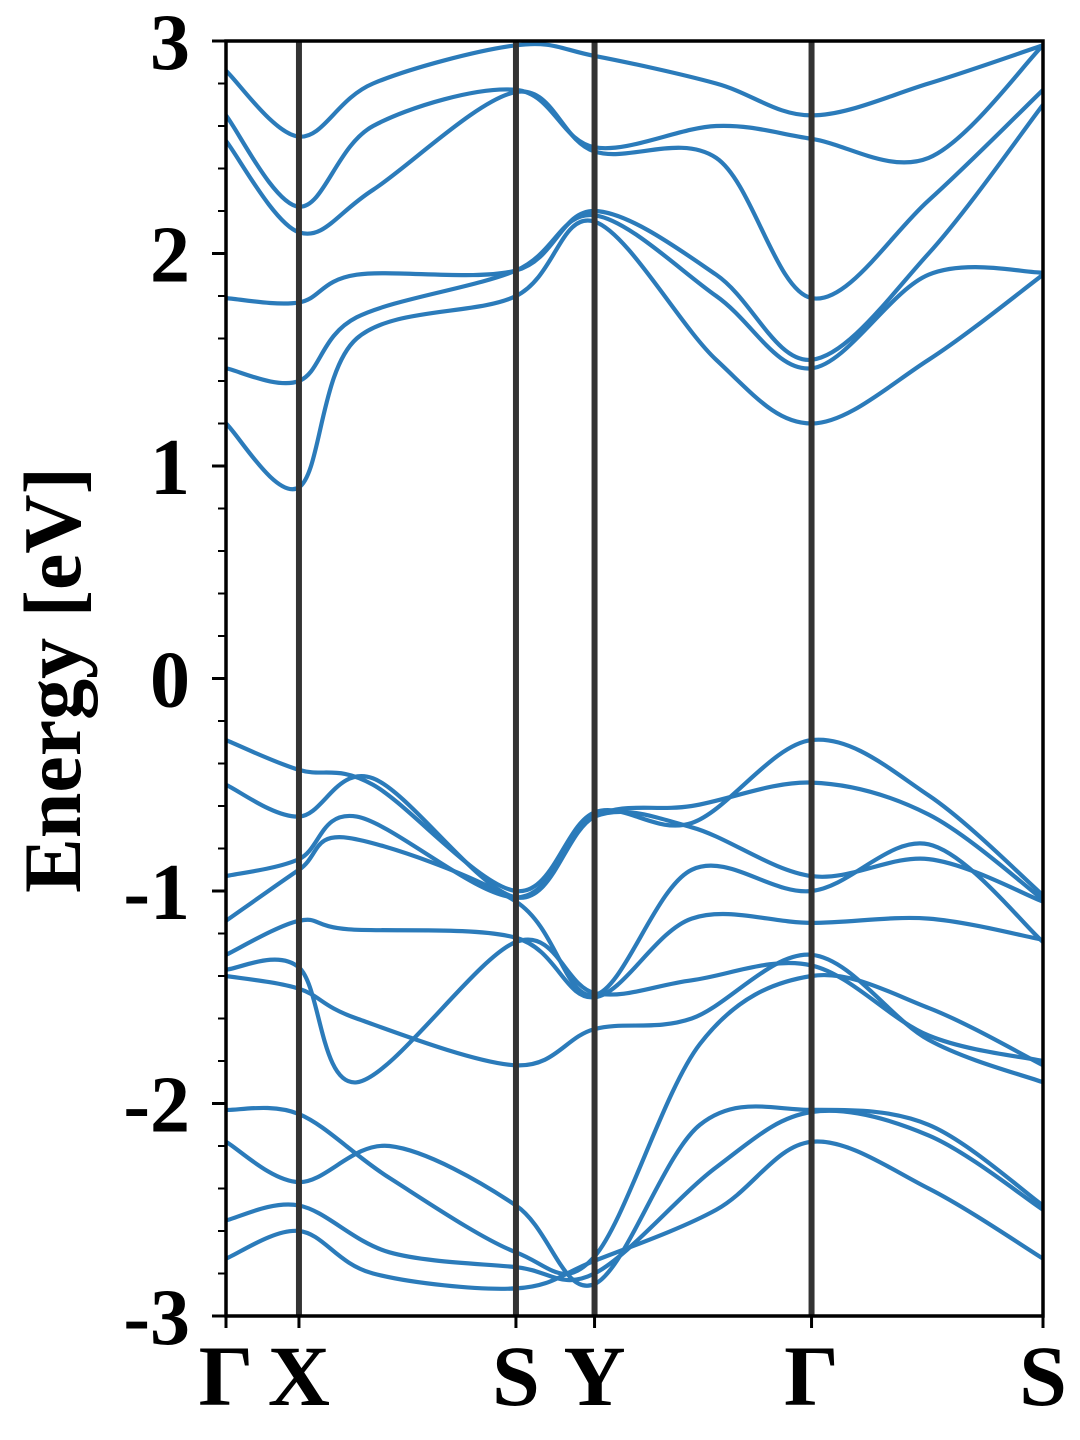 This screenshot has height=1440, width=1080. I want to click on x-tick-label: X, so click(299, 1376).